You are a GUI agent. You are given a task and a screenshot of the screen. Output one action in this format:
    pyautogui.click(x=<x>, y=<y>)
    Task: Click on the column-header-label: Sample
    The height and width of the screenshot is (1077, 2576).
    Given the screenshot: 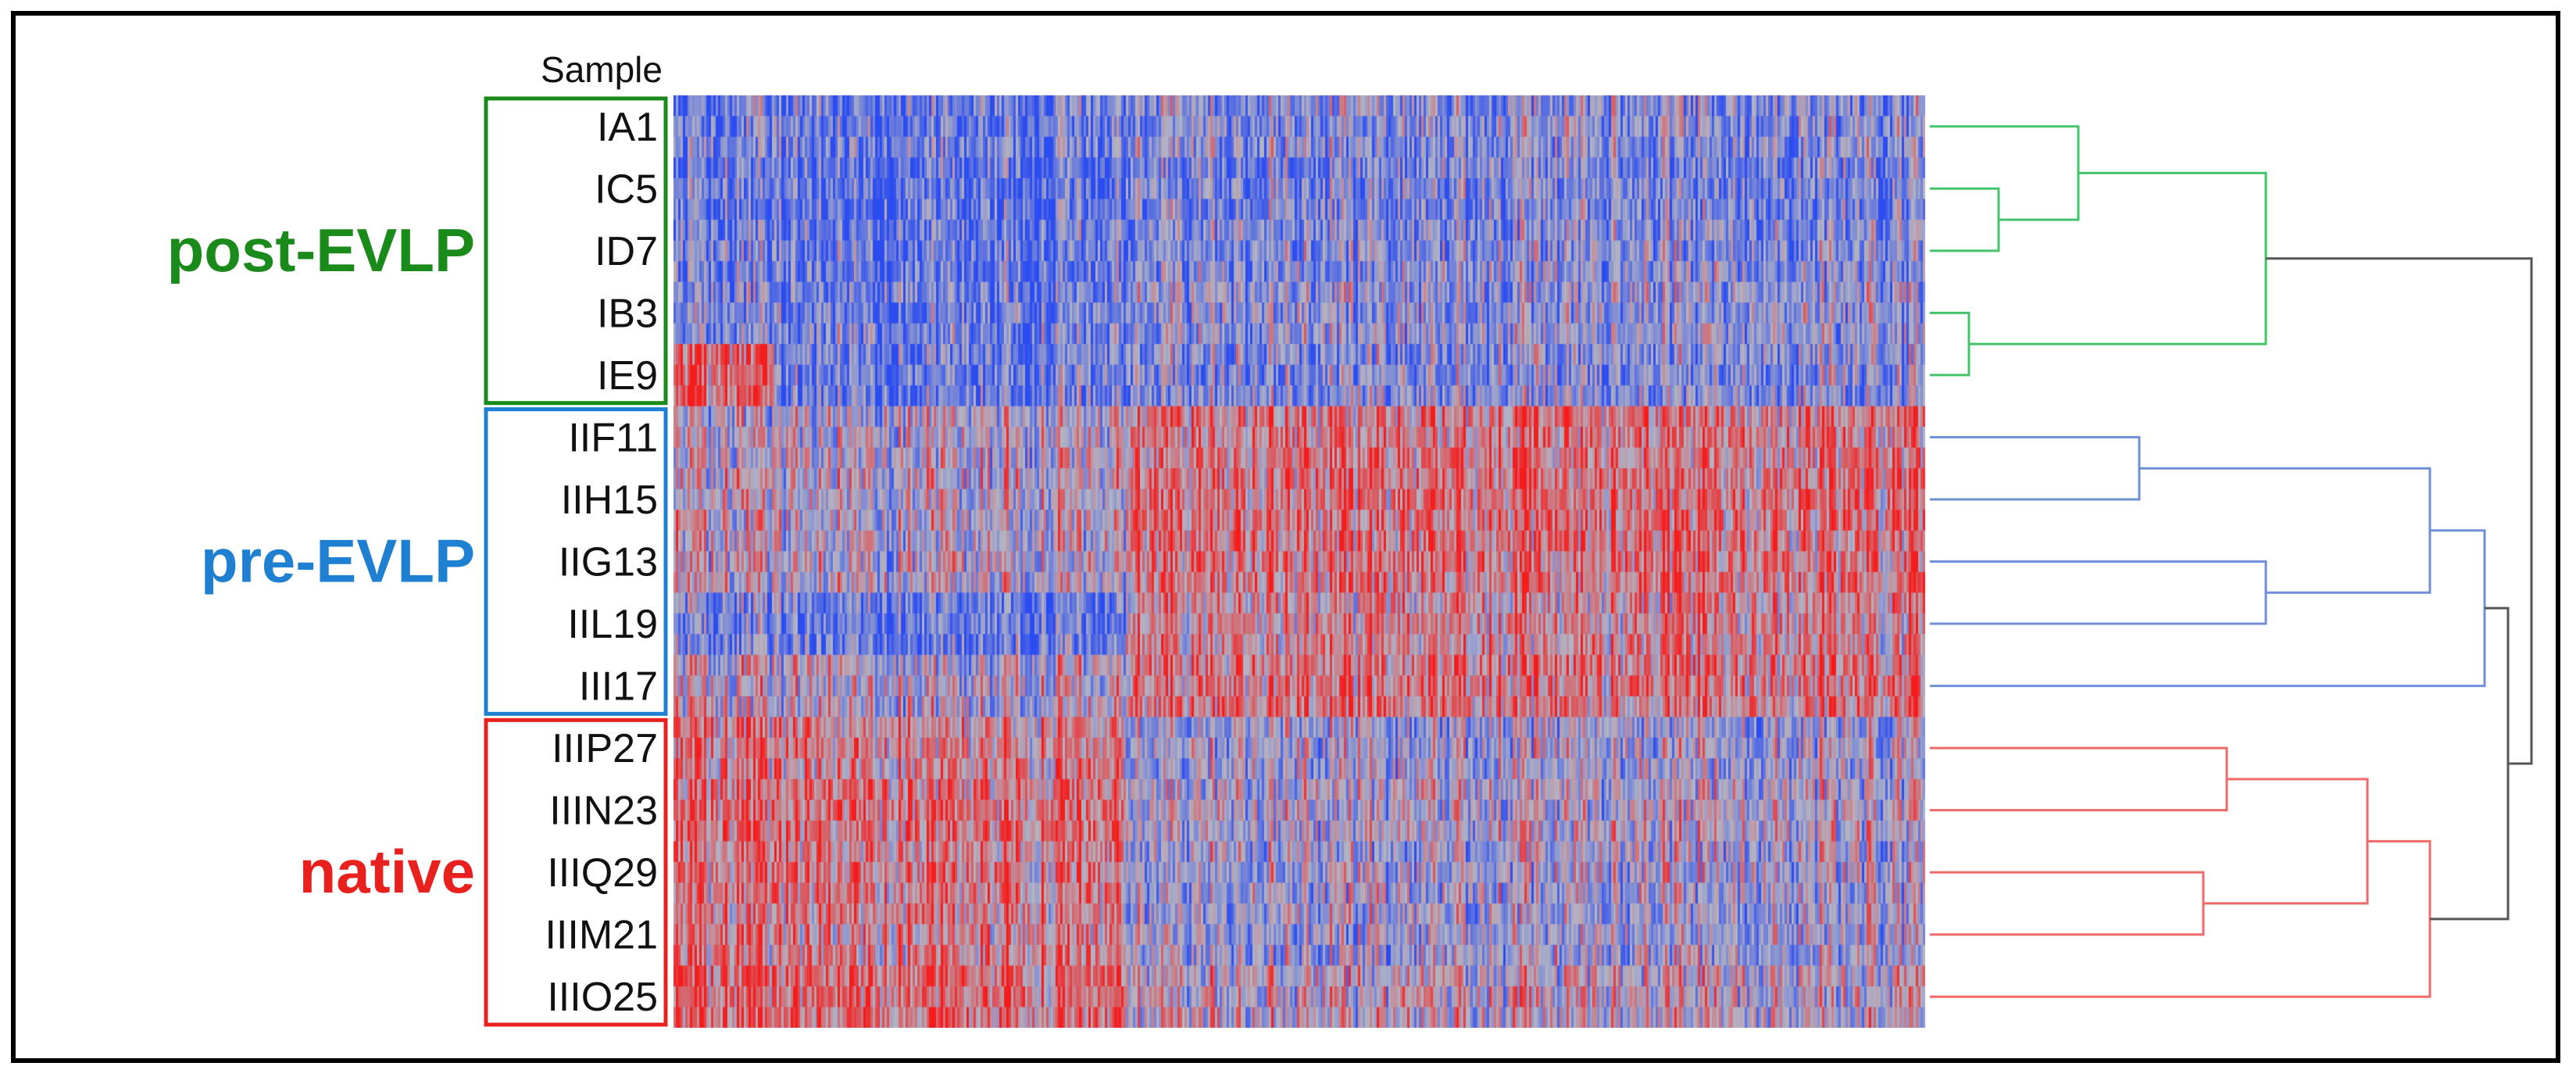 What is the action you would take?
    pyautogui.click(x=602, y=69)
    